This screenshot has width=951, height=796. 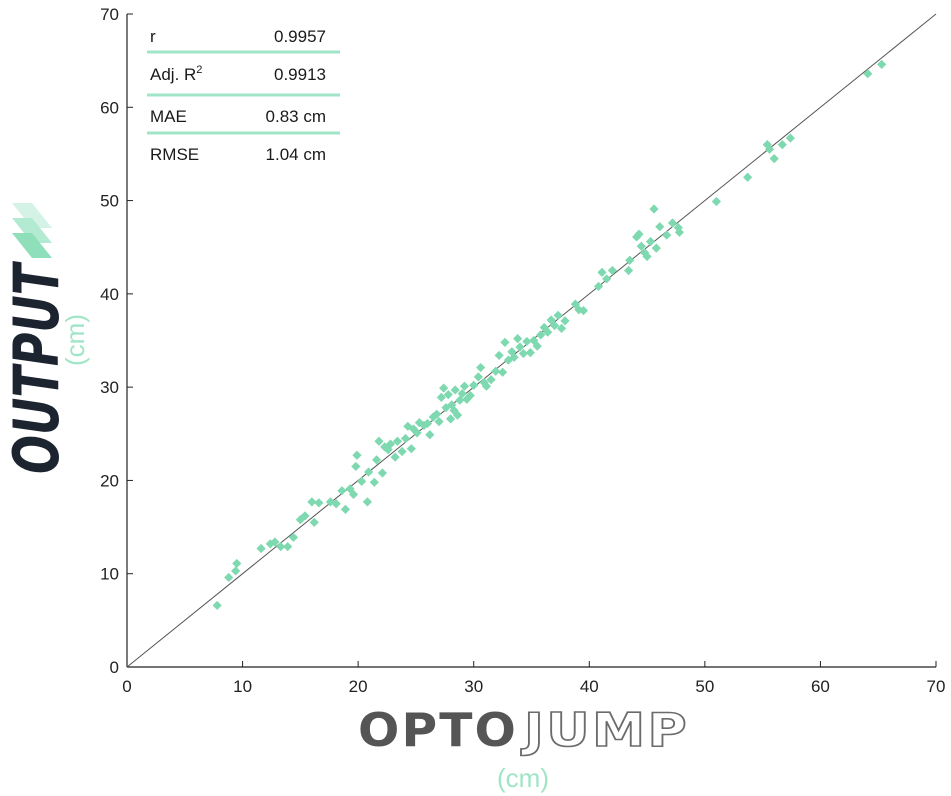 I want to click on x-tick-label: 70, so click(x=936, y=686).